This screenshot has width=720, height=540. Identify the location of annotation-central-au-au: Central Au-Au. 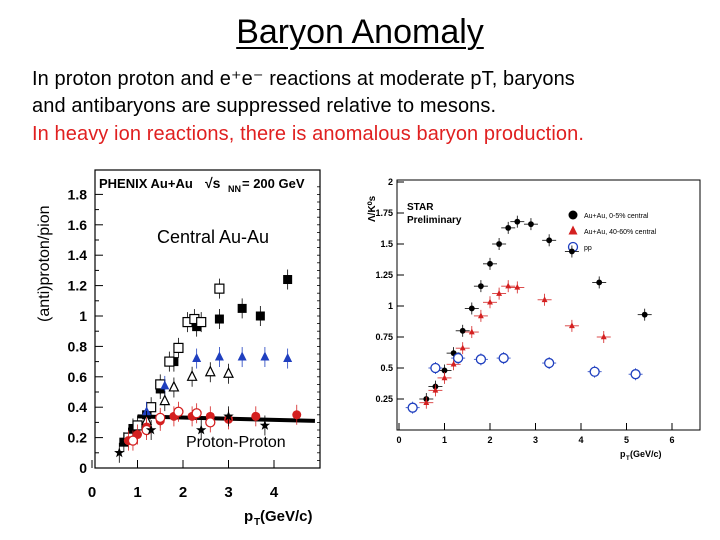
(213, 237).